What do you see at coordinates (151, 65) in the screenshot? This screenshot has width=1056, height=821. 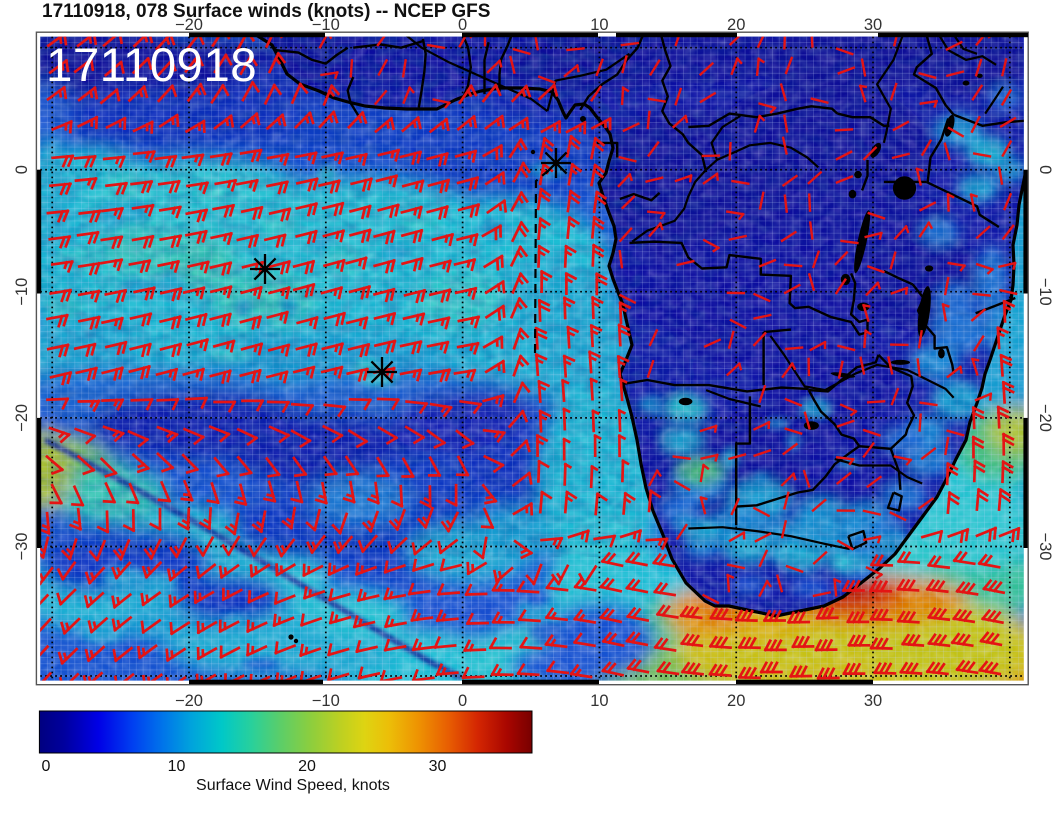 I see `svg-text: 17110918` at bounding box center [151, 65].